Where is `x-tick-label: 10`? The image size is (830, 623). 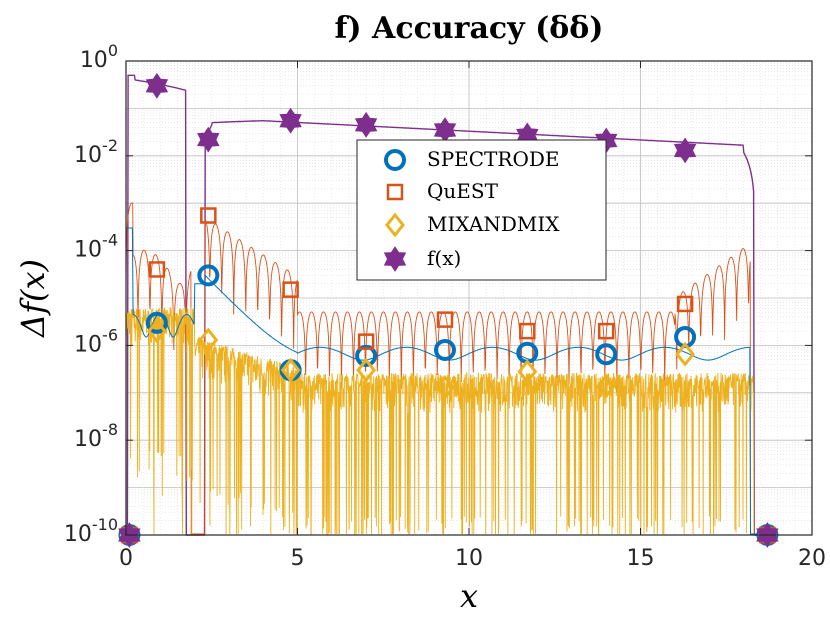
x-tick-label: 10 is located at coordinates (469, 558).